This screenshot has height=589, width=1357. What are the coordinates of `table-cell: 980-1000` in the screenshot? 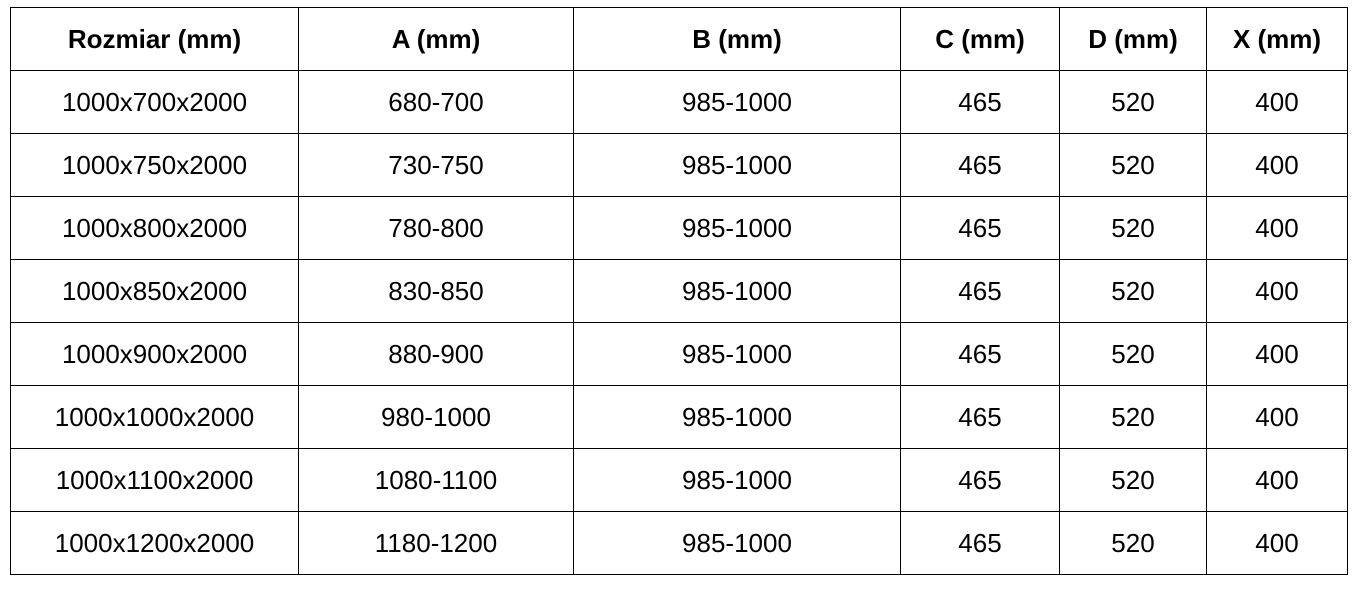 It's located at (436, 417).